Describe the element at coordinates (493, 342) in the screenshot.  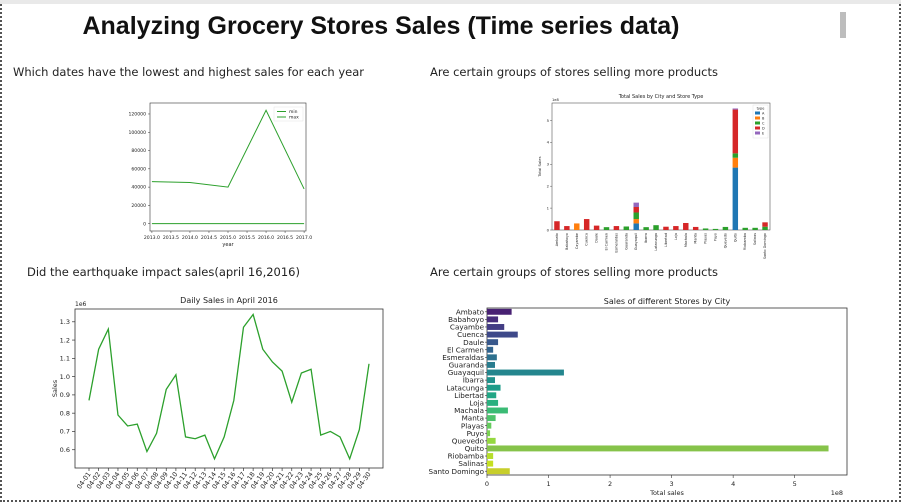
I see `bar-daule` at that location.